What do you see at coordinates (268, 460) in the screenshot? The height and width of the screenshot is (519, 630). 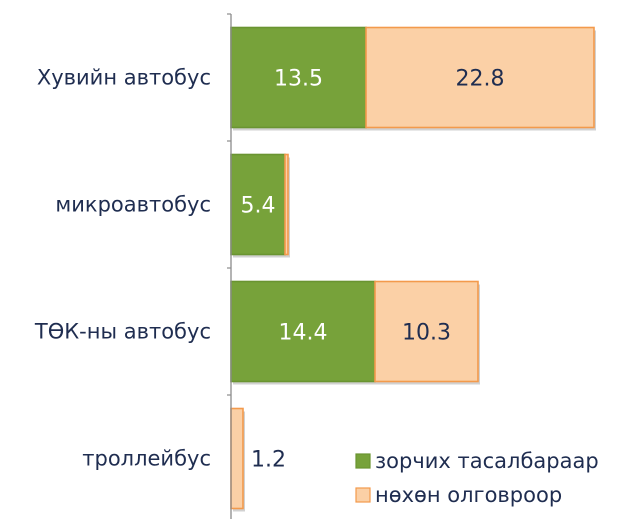 I see `data-label-3-1: 1.2` at bounding box center [268, 460].